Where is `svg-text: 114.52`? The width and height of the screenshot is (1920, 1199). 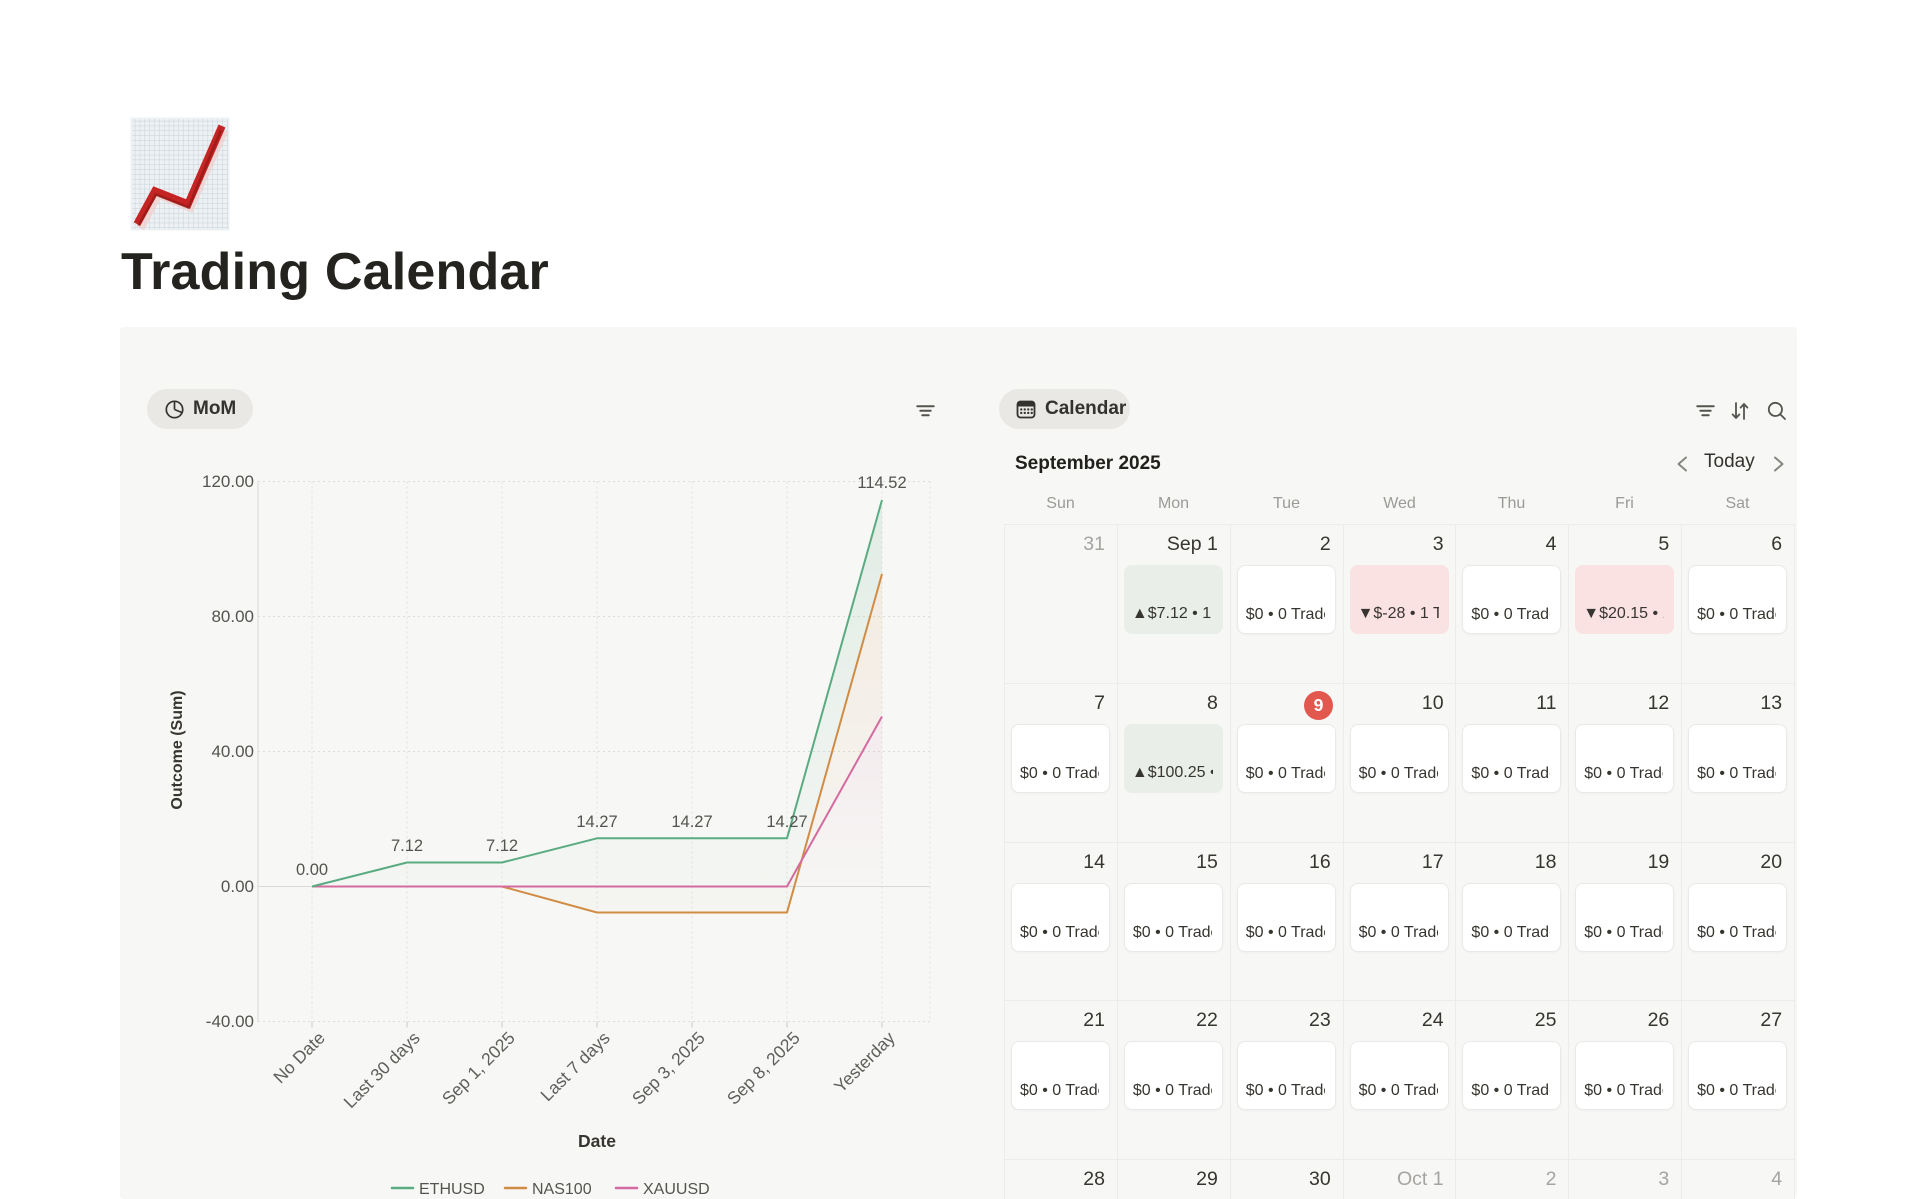 svg-text: 114.52 is located at coordinates (881, 483).